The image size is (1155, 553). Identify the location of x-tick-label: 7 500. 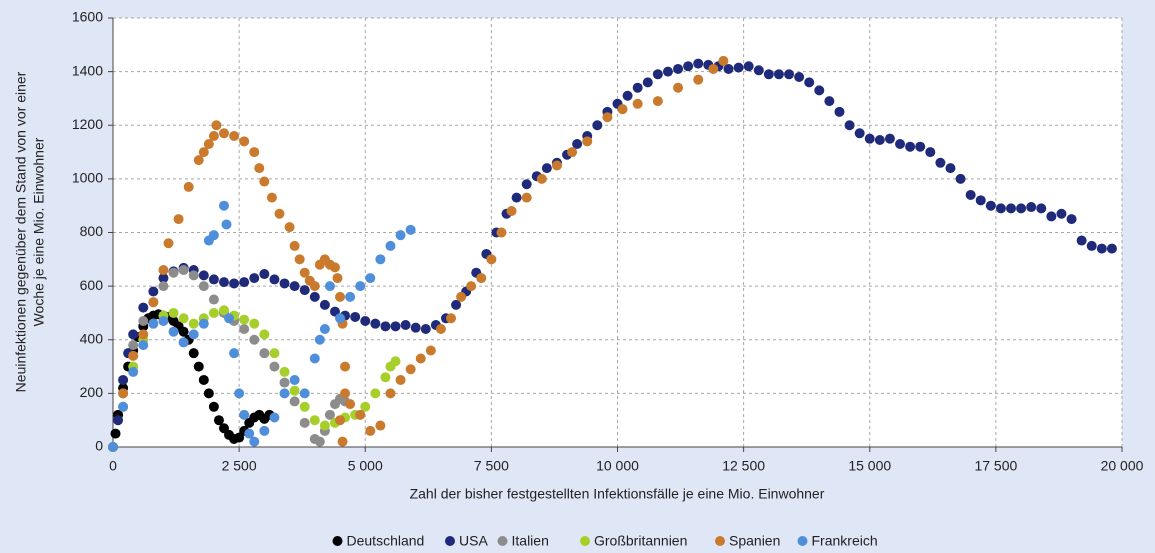
(491, 466).